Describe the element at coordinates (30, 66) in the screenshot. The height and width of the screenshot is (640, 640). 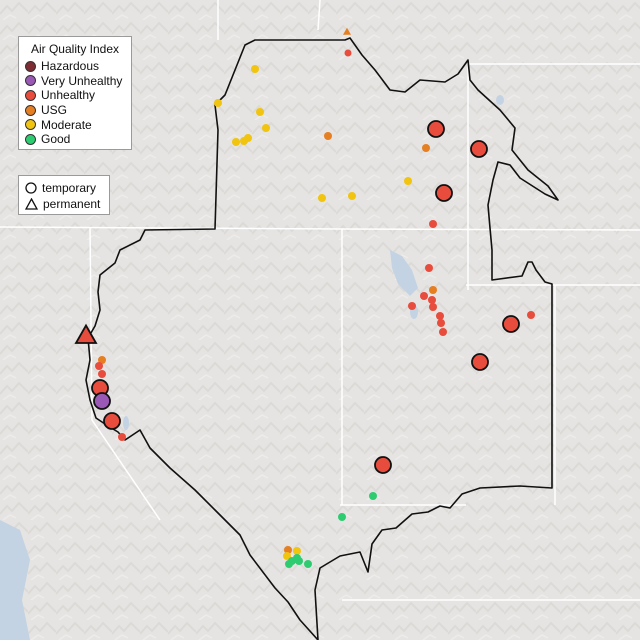
I see `hazardous-swatch` at that location.